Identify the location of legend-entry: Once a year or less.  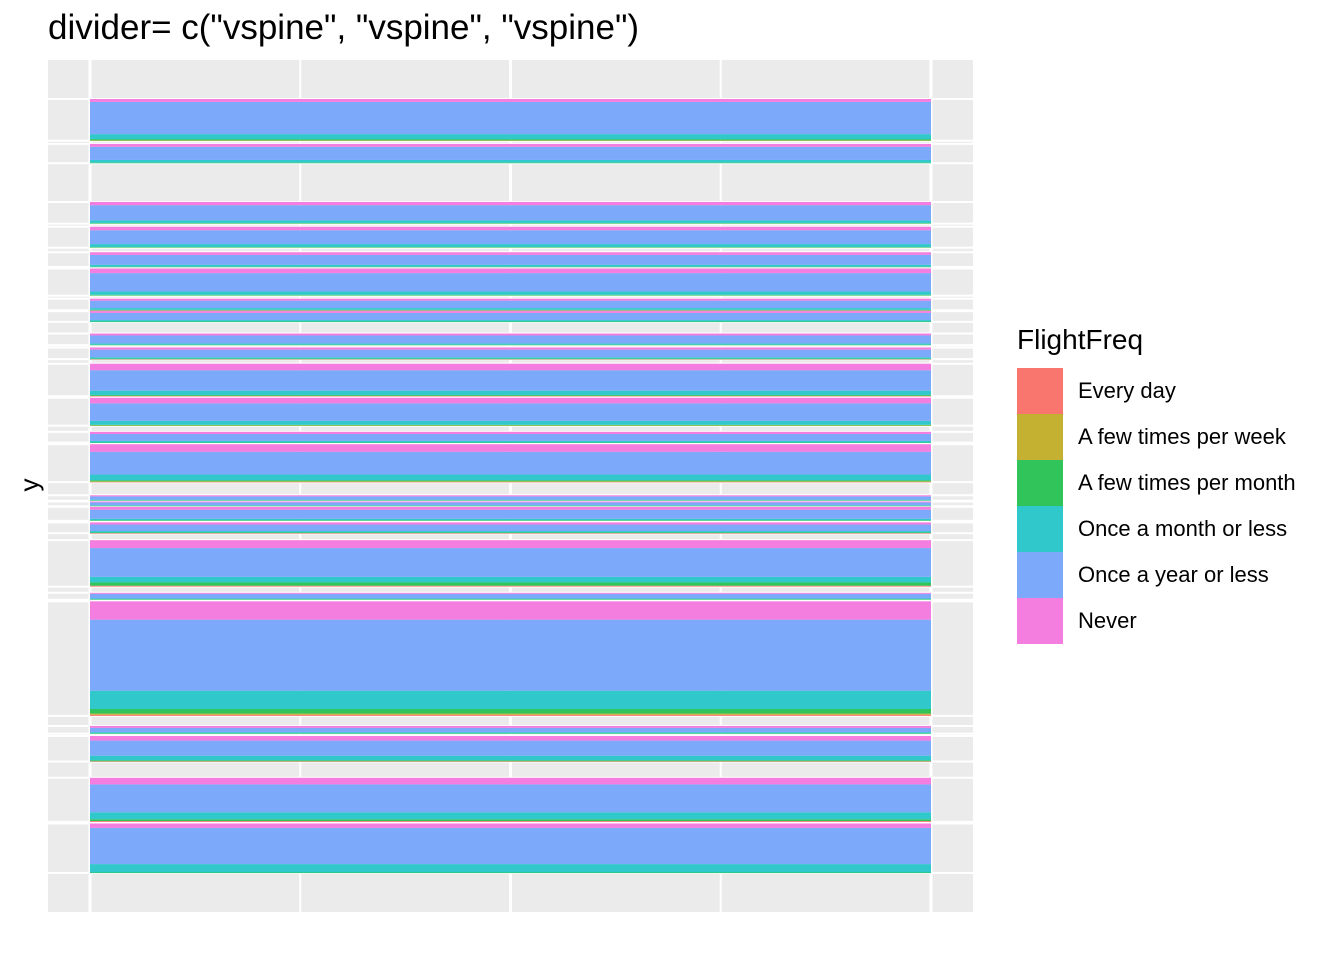
(1156, 575).